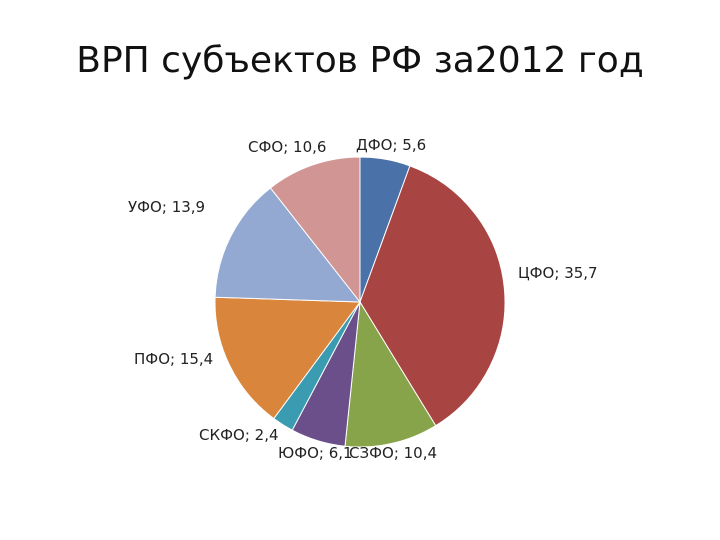 Image resolution: width=720 pixels, height=540 pixels. I want to click on slice-label: УФО; 13,9, so click(166, 207).